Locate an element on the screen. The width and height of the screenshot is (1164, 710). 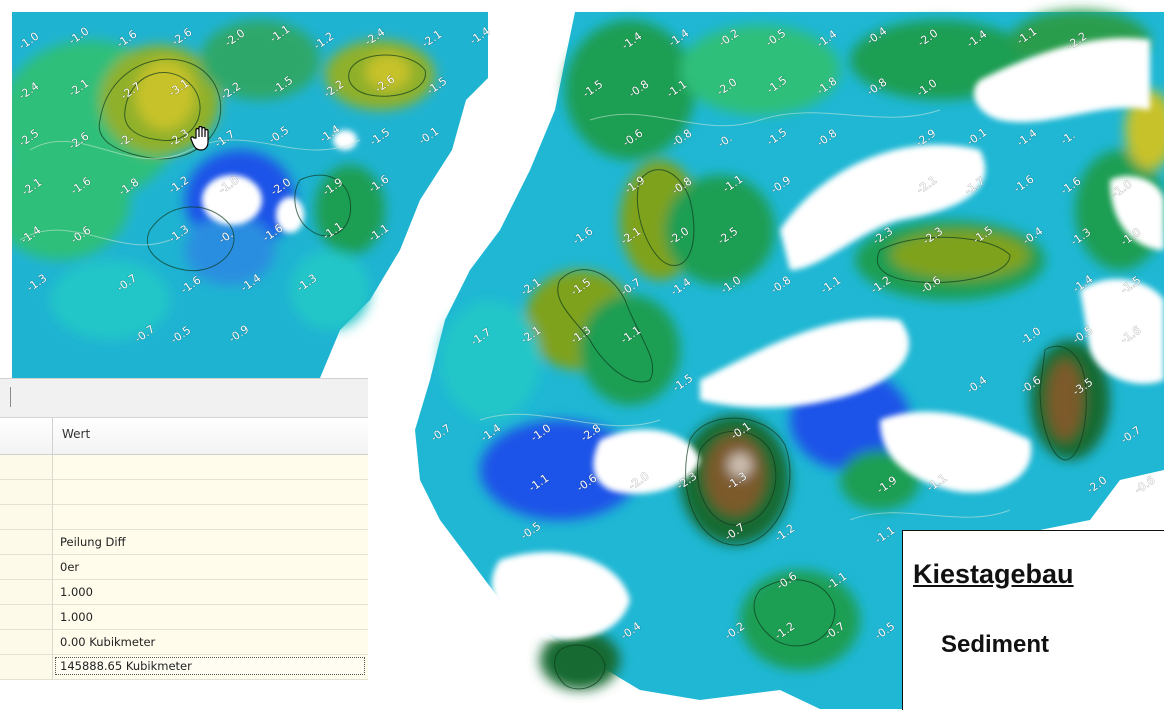
property-value-cell: Peilung Diff is located at coordinates (93, 542).